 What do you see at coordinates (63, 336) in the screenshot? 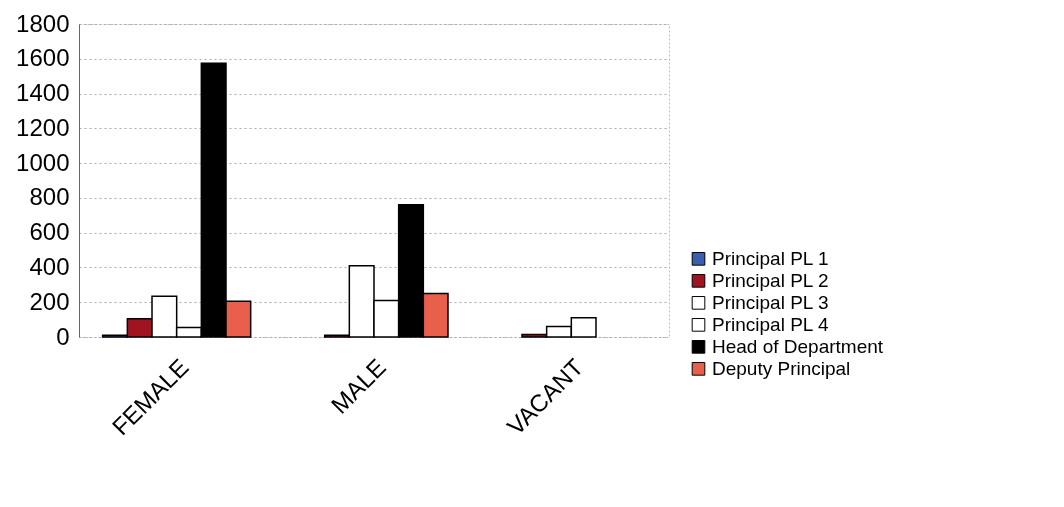
I see `y-tick-label: 0` at bounding box center [63, 336].